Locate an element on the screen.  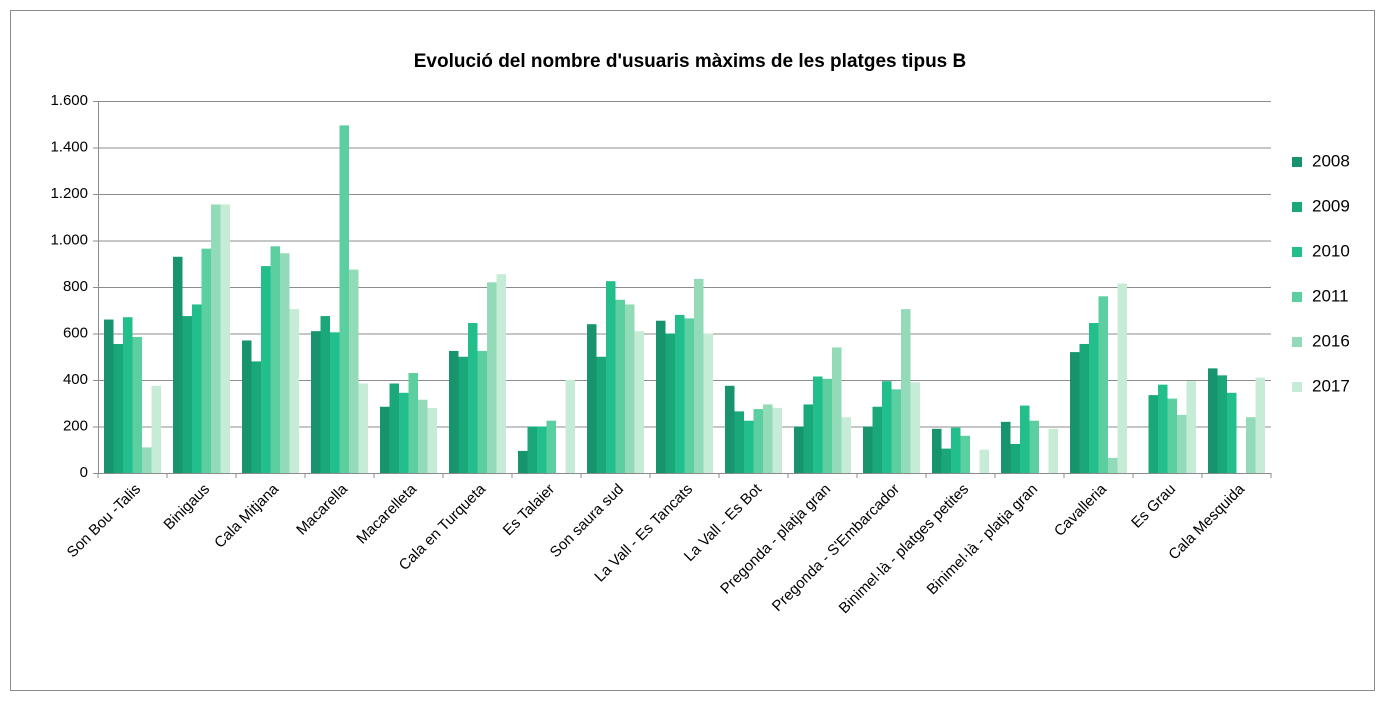
y-tick-label: 1.000 is located at coordinates (69, 239).